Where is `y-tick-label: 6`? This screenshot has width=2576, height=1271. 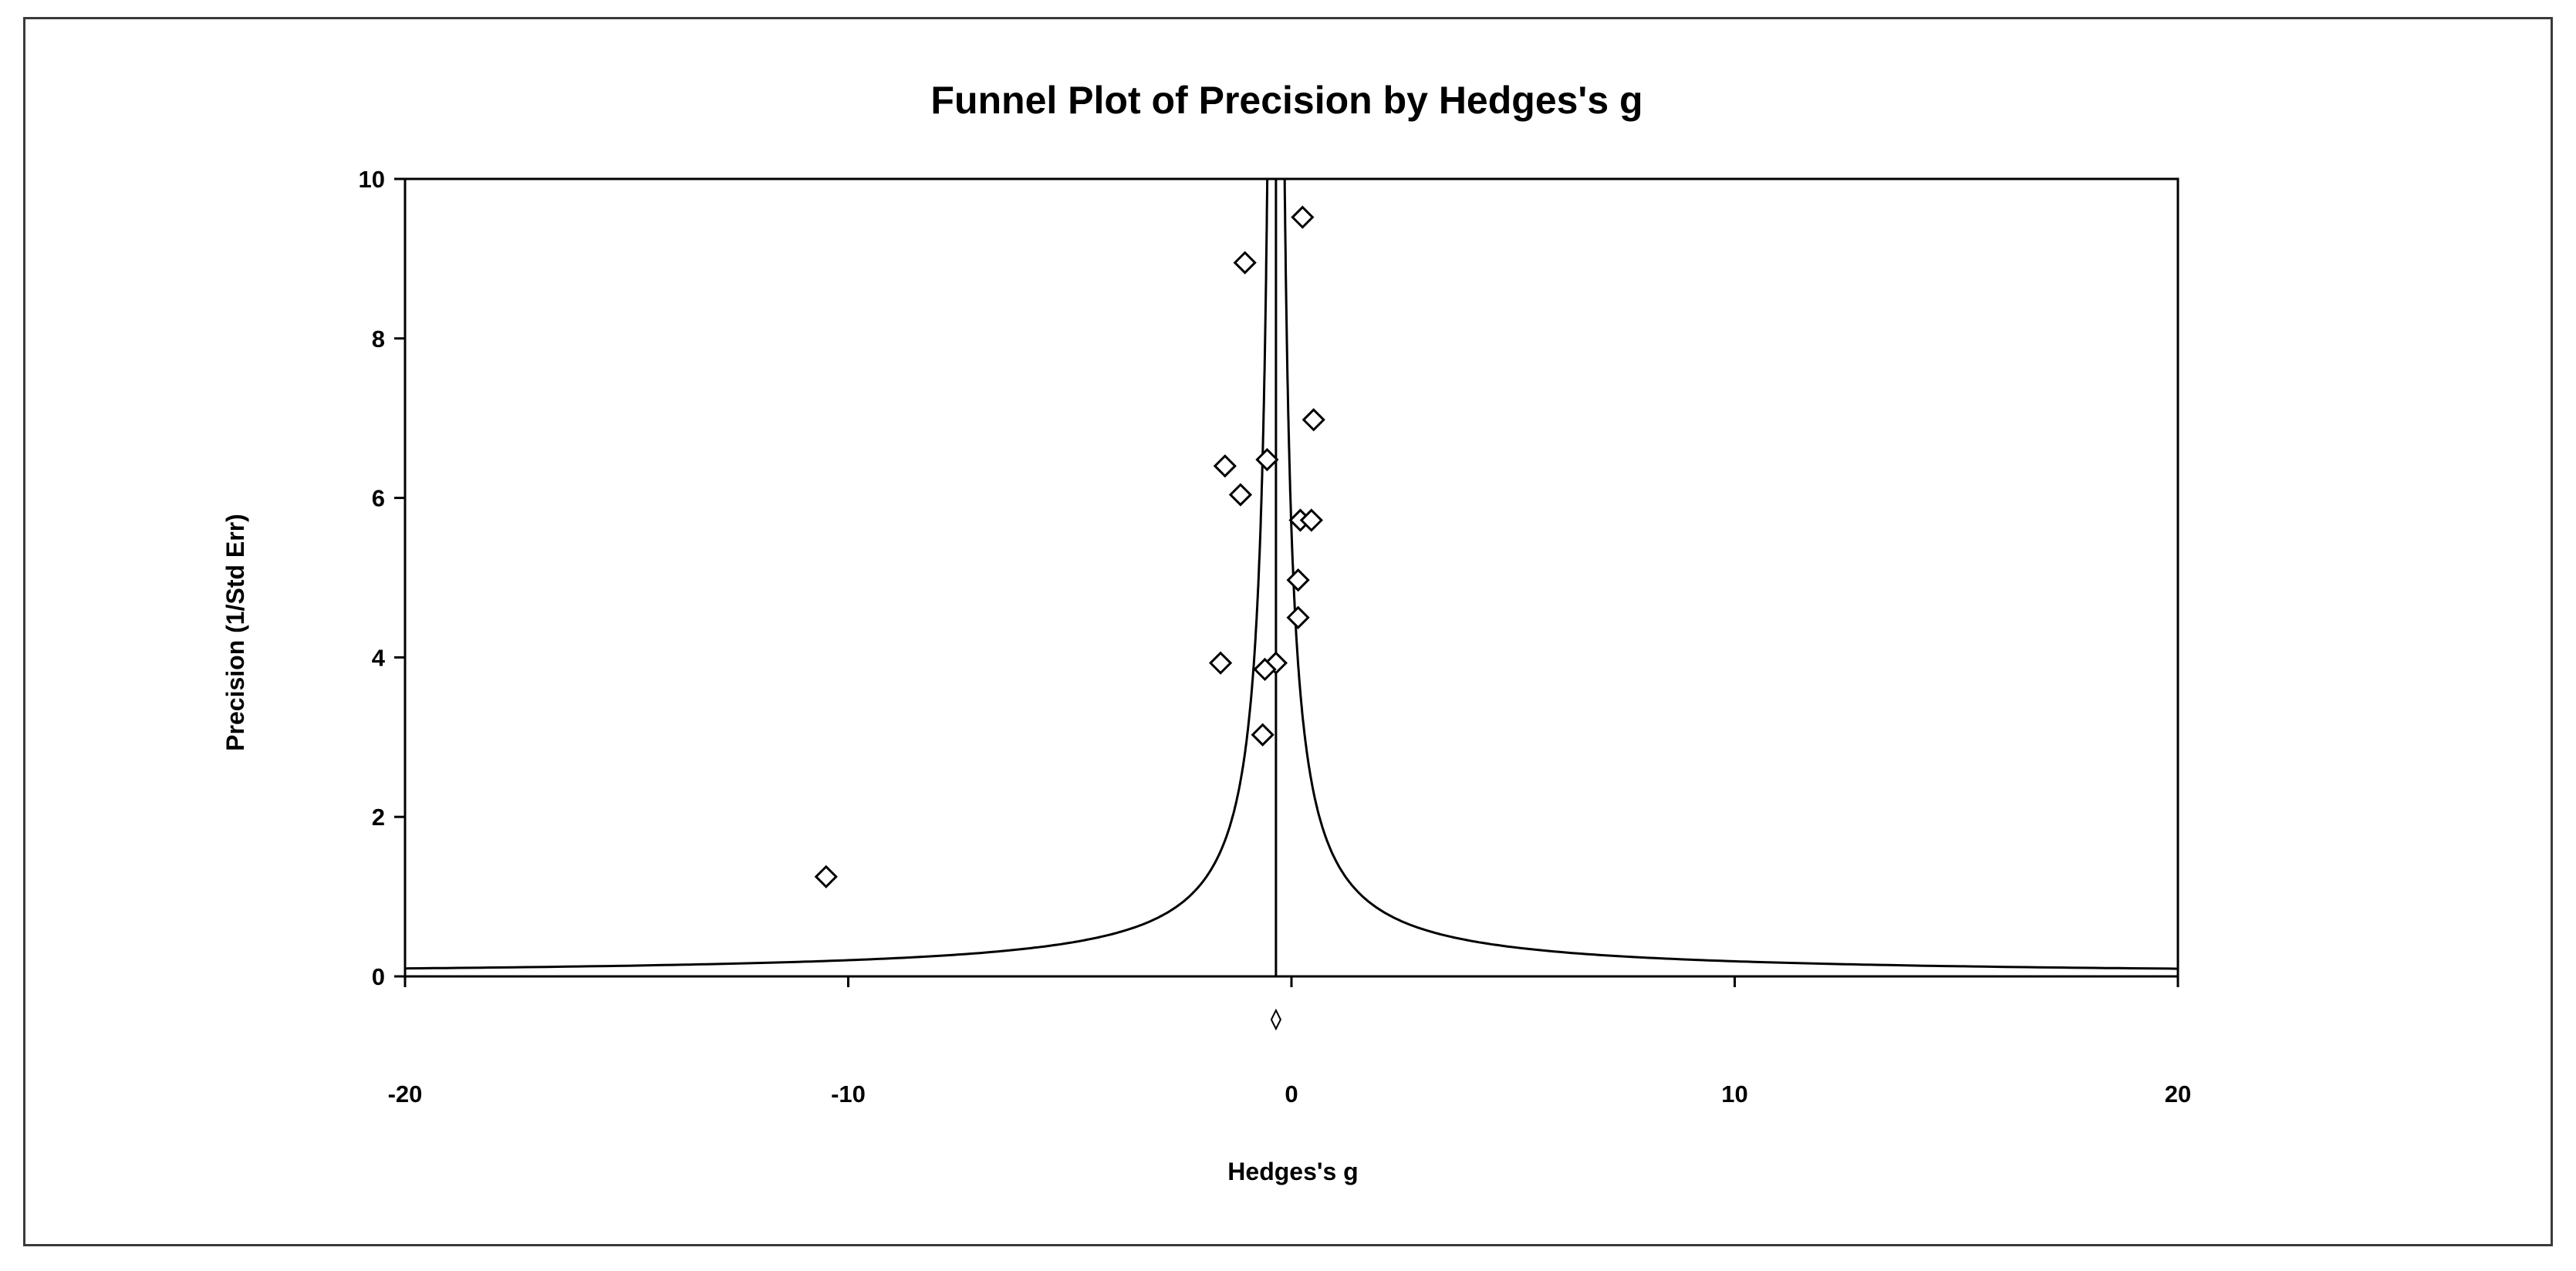 y-tick-label: 6 is located at coordinates (379, 498).